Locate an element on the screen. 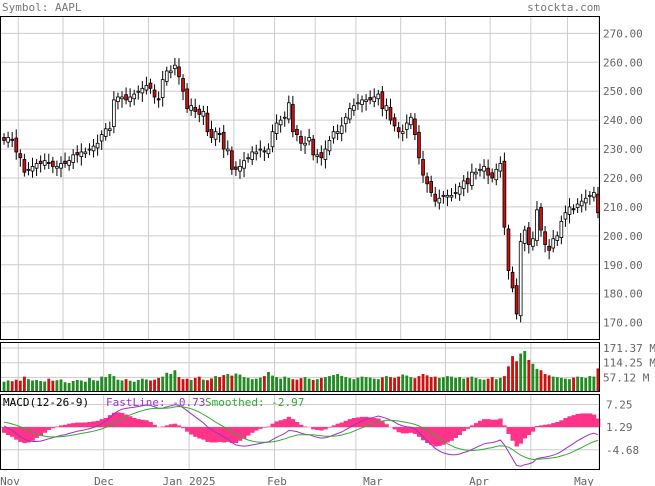 Image resolution: width=655 pixels, height=486 pixels. x-tick-label: Jan 2025 is located at coordinates (189, 480).